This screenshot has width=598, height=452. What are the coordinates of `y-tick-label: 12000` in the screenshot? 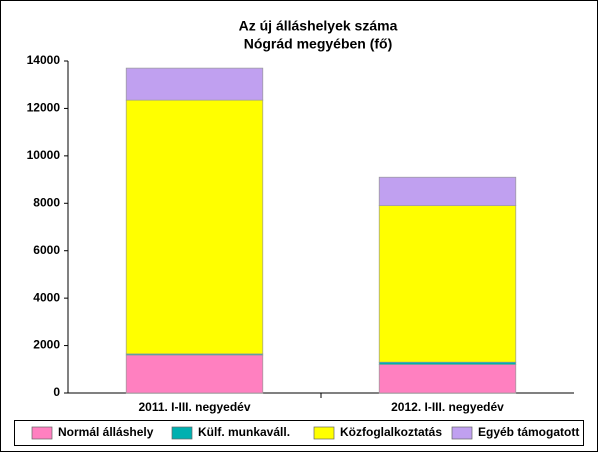 It's located at (44, 108).